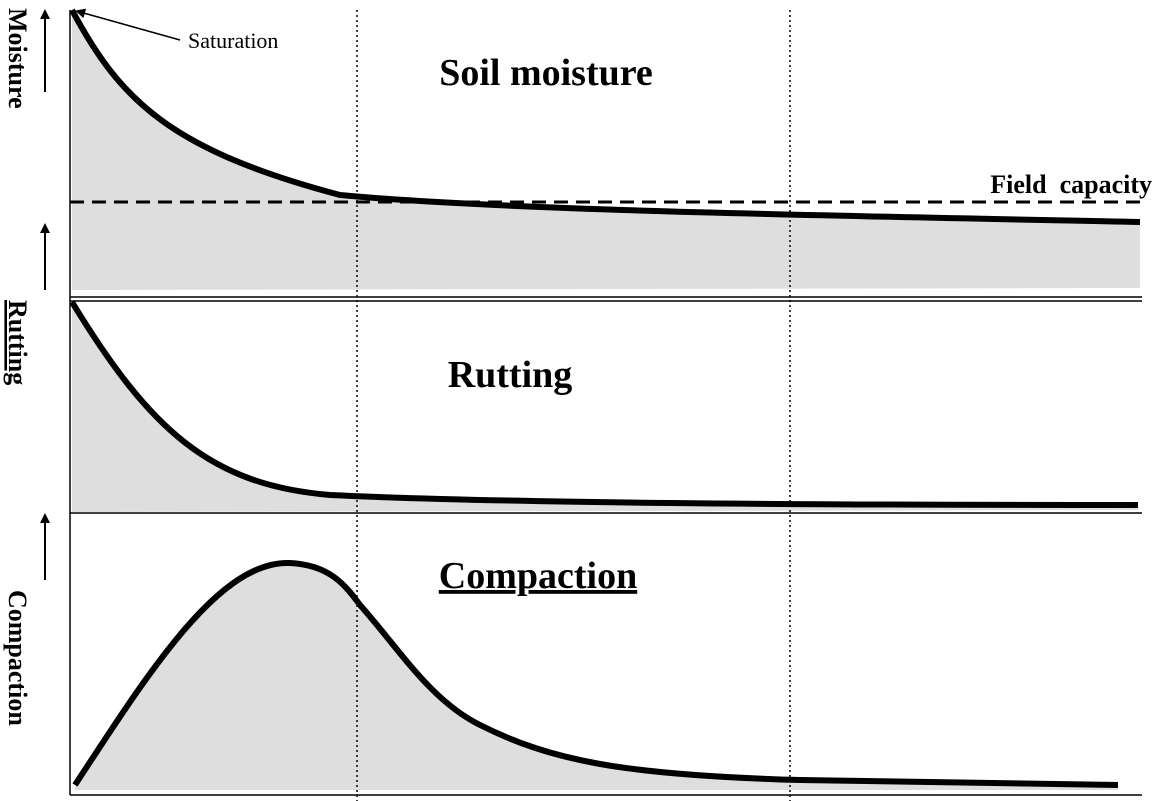  Describe the element at coordinates (1071, 184) in the screenshot. I see `annotation: Field capacity` at that location.